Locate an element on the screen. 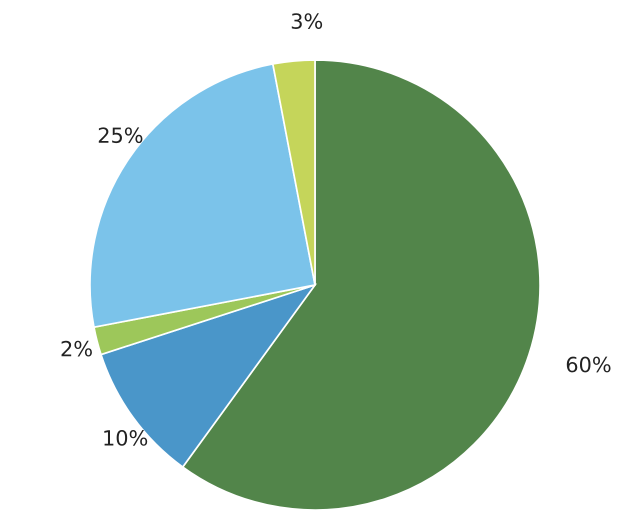 The height and width of the screenshot is (528, 635). data-label: 25% is located at coordinates (120, 135).